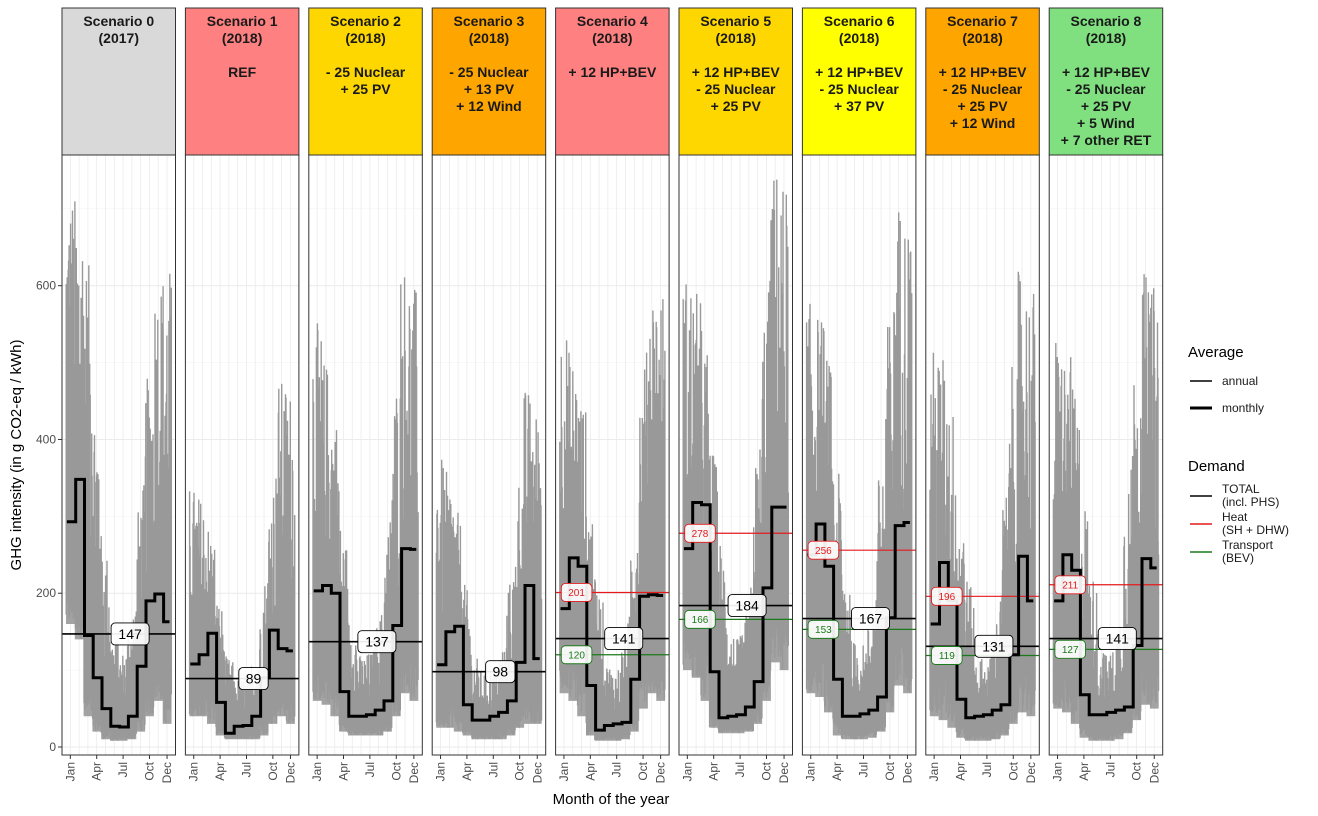  I want to click on label-text: 256, so click(823, 551).